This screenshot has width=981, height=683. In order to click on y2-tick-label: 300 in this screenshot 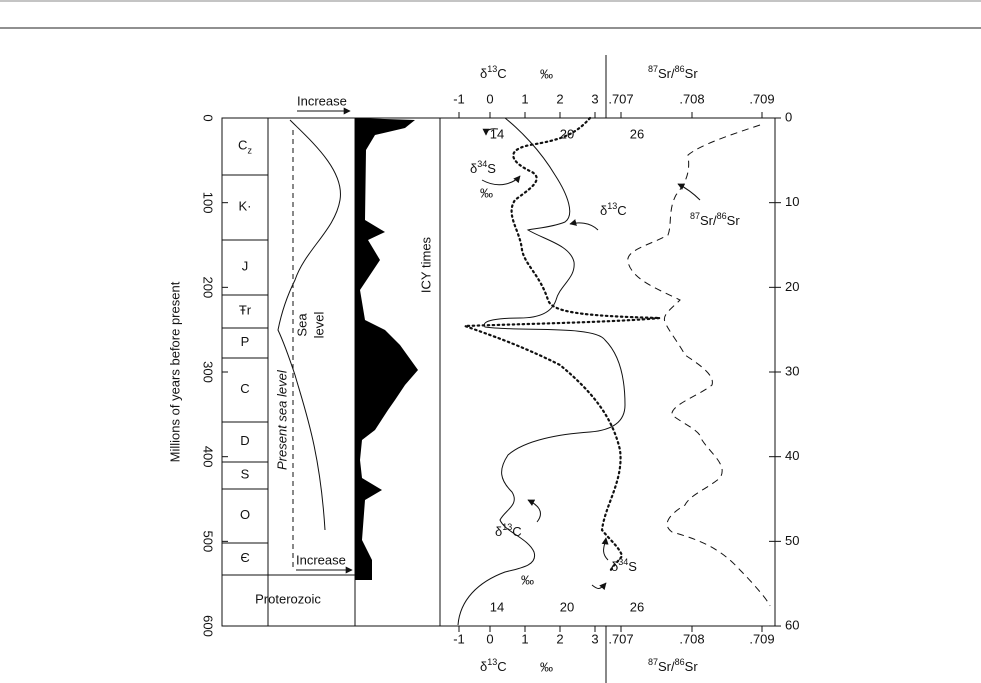, I will do `click(796, 370)`.